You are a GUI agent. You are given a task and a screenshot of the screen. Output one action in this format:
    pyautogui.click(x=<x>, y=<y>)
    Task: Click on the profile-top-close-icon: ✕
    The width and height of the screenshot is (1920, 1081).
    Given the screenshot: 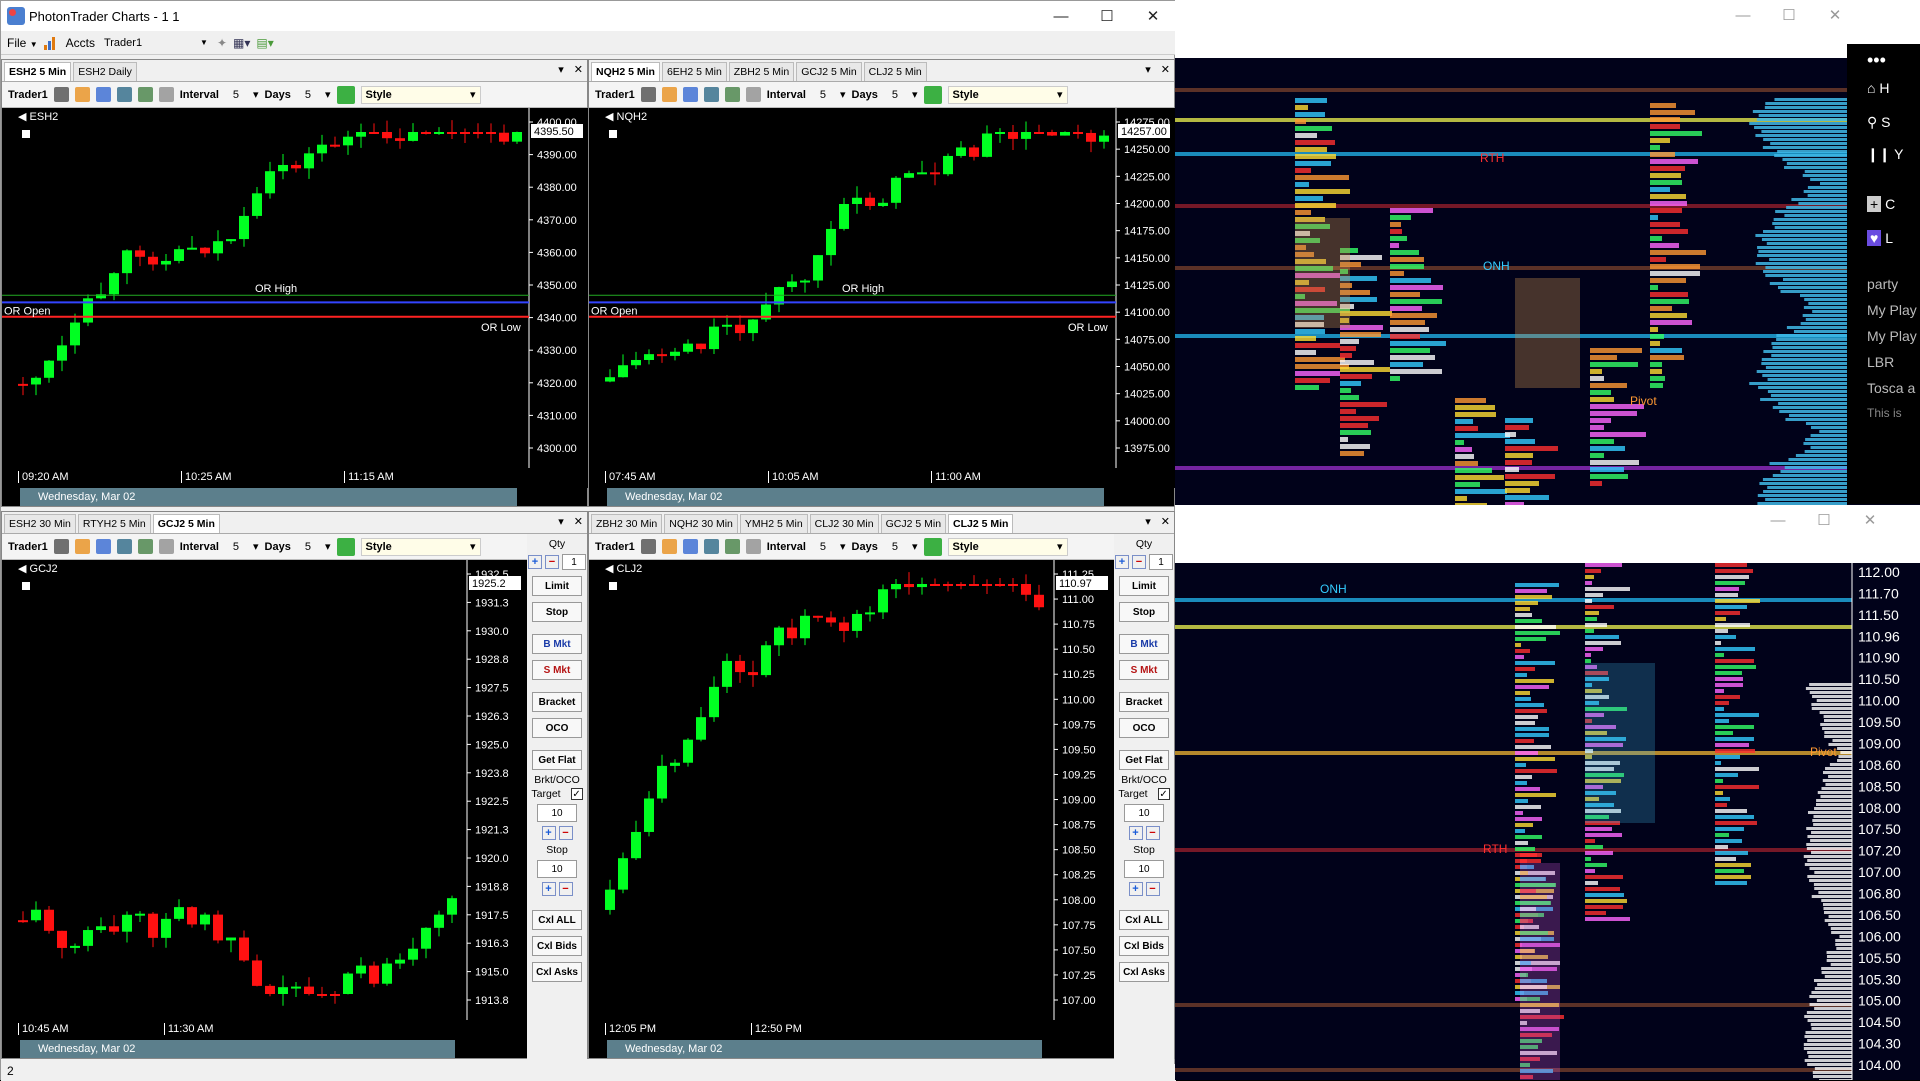 What is the action you would take?
    pyautogui.click(x=1835, y=15)
    